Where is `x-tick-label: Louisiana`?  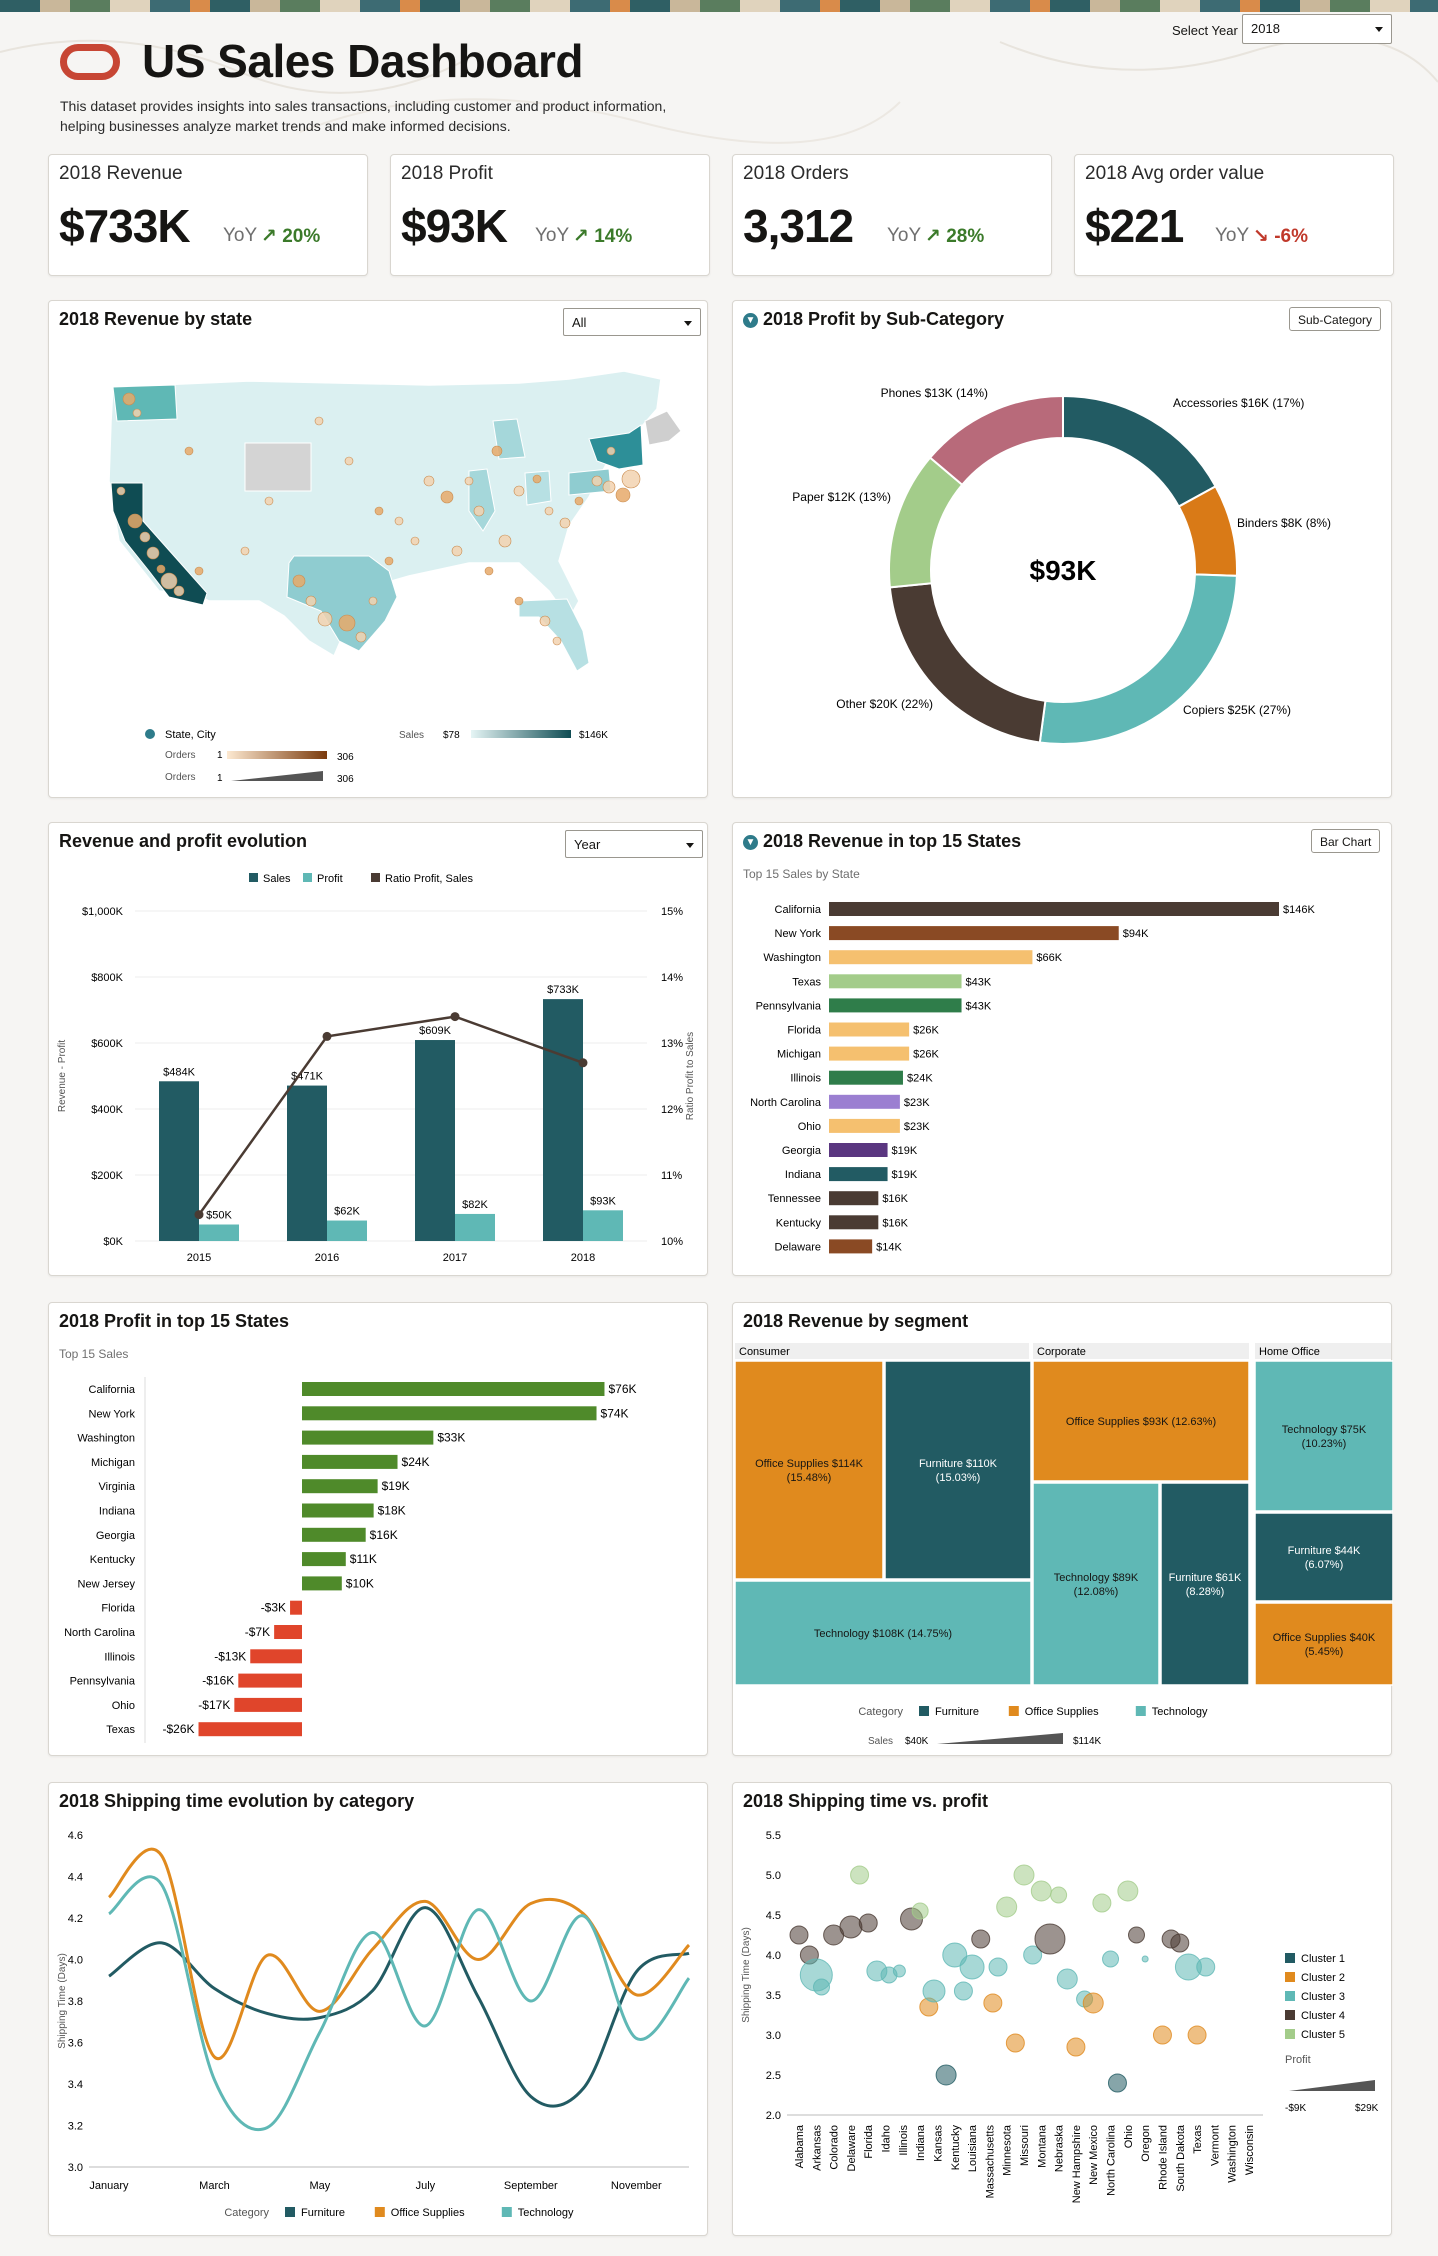 x-tick-label: Louisiana is located at coordinates (973, 2148).